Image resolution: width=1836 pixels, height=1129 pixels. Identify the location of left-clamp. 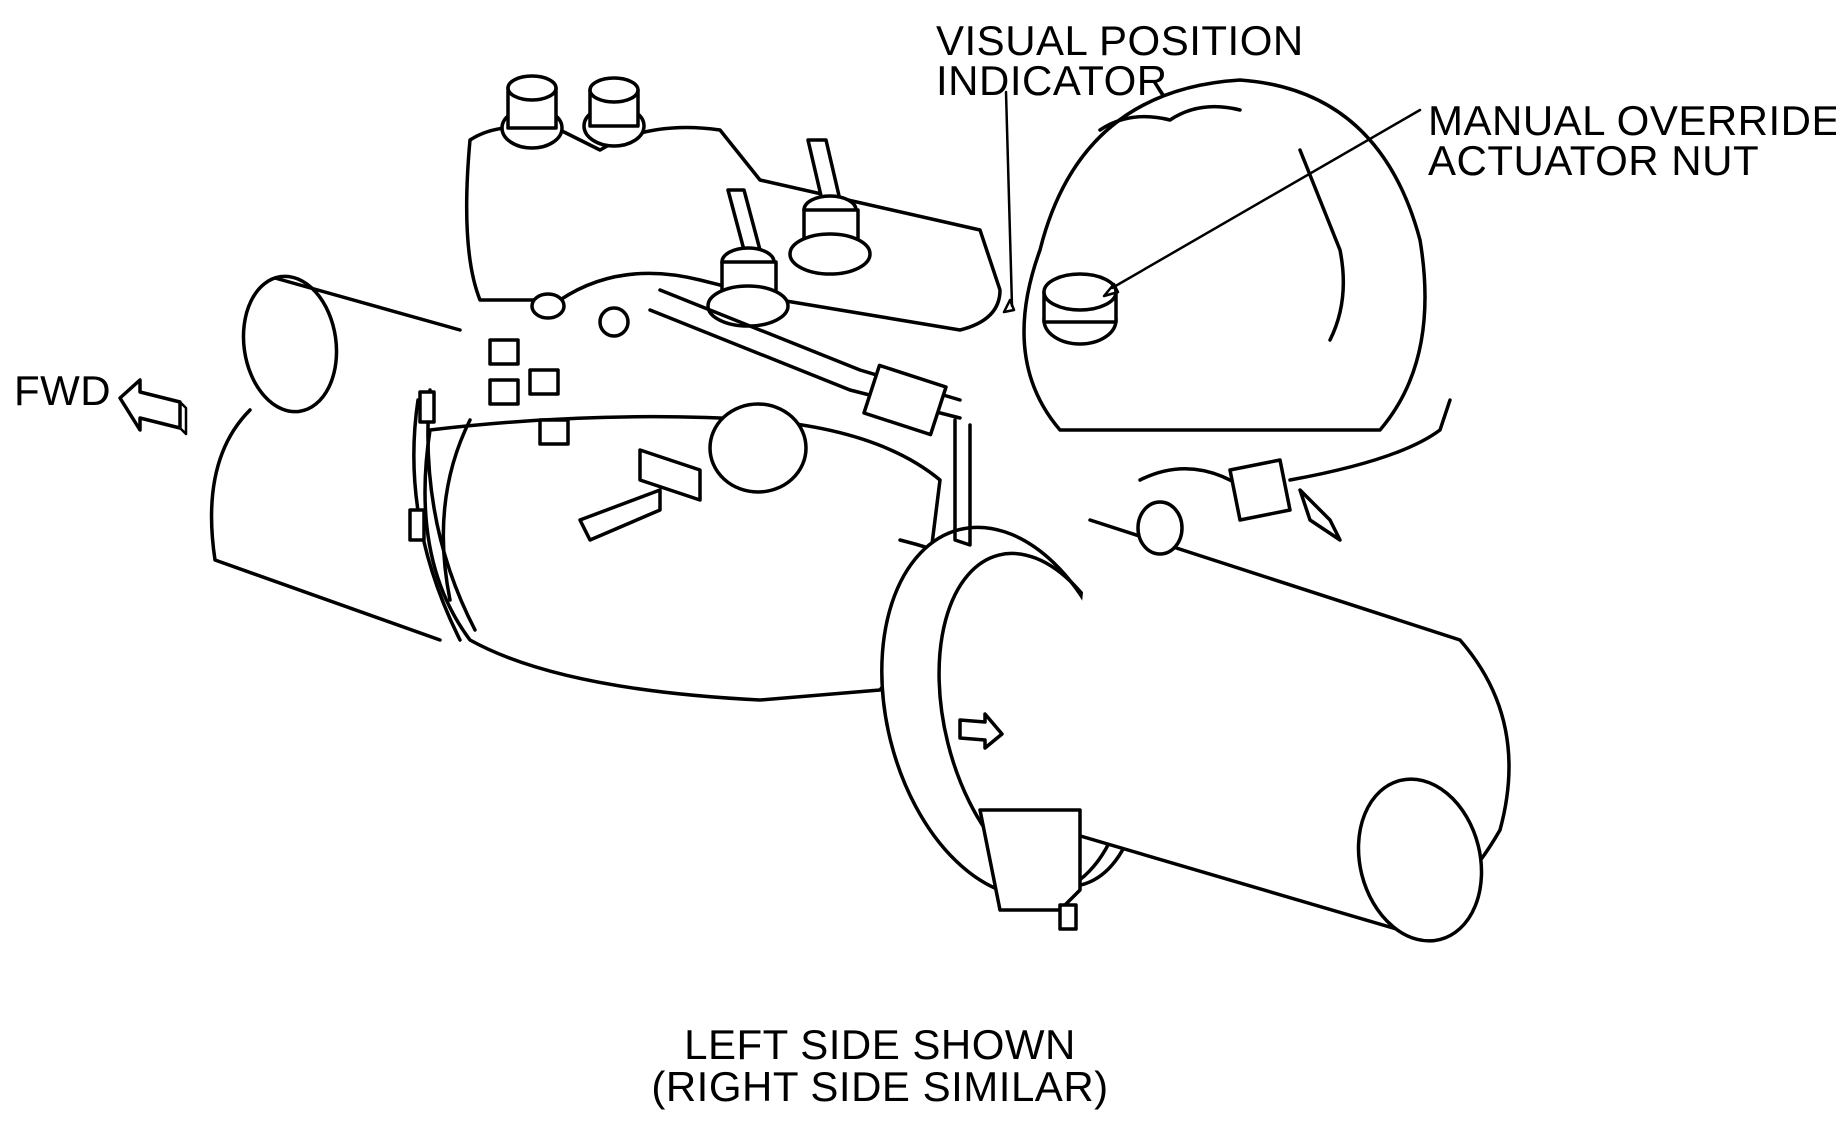
(442, 515).